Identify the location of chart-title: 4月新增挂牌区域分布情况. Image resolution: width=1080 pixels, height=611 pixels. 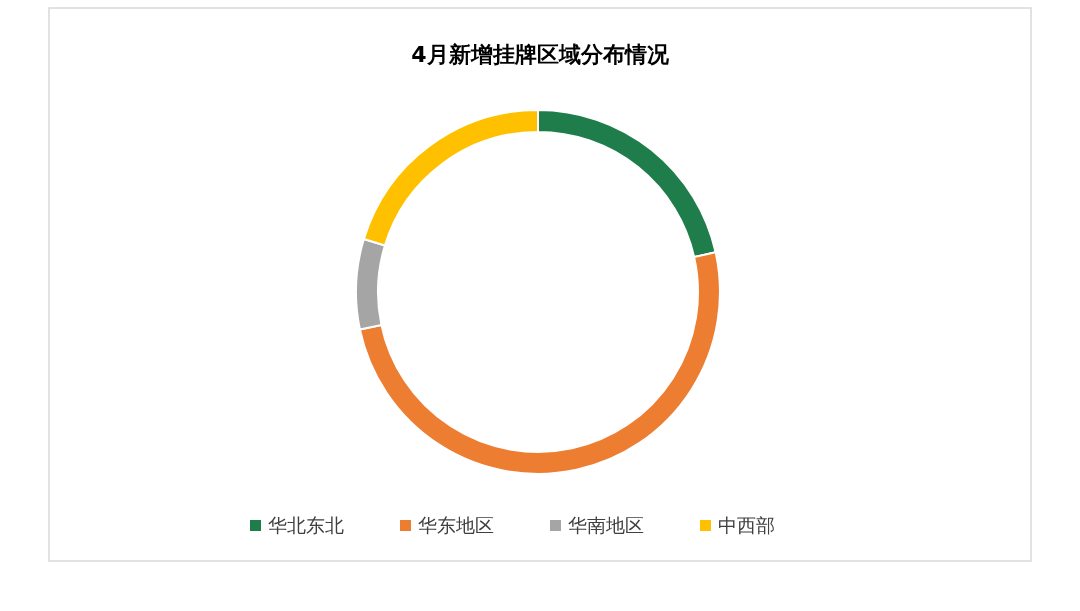
(540, 54).